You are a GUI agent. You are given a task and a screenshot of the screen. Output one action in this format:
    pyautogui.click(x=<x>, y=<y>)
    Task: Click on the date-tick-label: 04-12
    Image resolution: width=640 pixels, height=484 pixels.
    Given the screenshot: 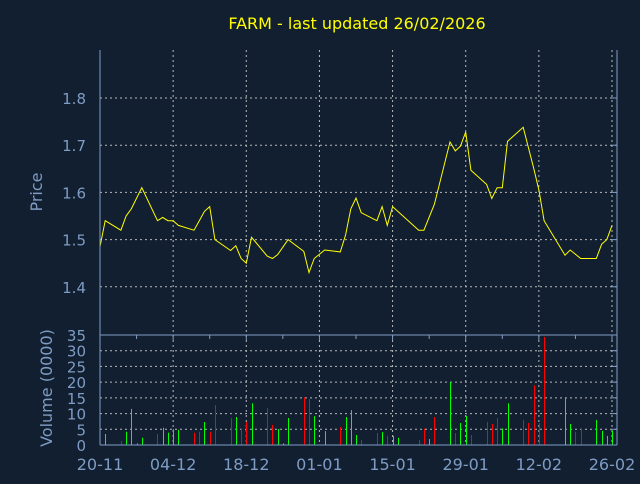 What is the action you would take?
    pyautogui.click(x=173, y=464)
    